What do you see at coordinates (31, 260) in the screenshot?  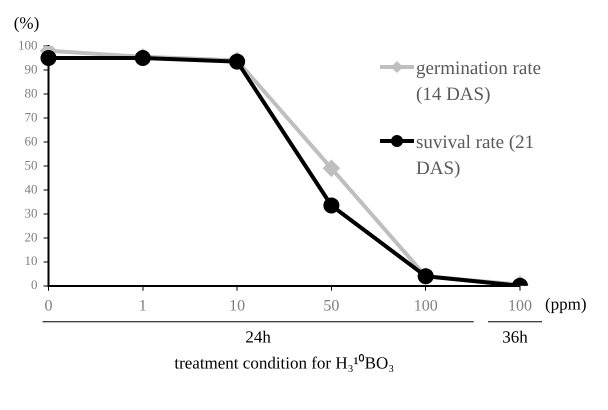 I see `y-tick-label: 10` at bounding box center [31, 260].